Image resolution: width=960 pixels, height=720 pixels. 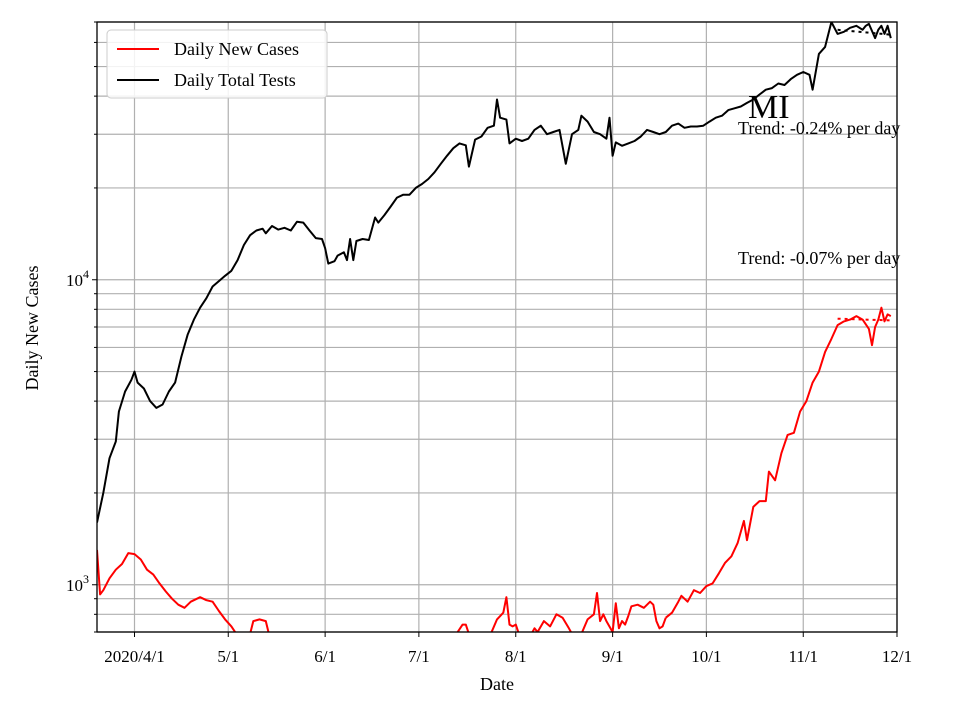 What do you see at coordinates (228, 656) in the screenshot?
I see `x-tick-label: 5/1` at bounding box center [228, 656].